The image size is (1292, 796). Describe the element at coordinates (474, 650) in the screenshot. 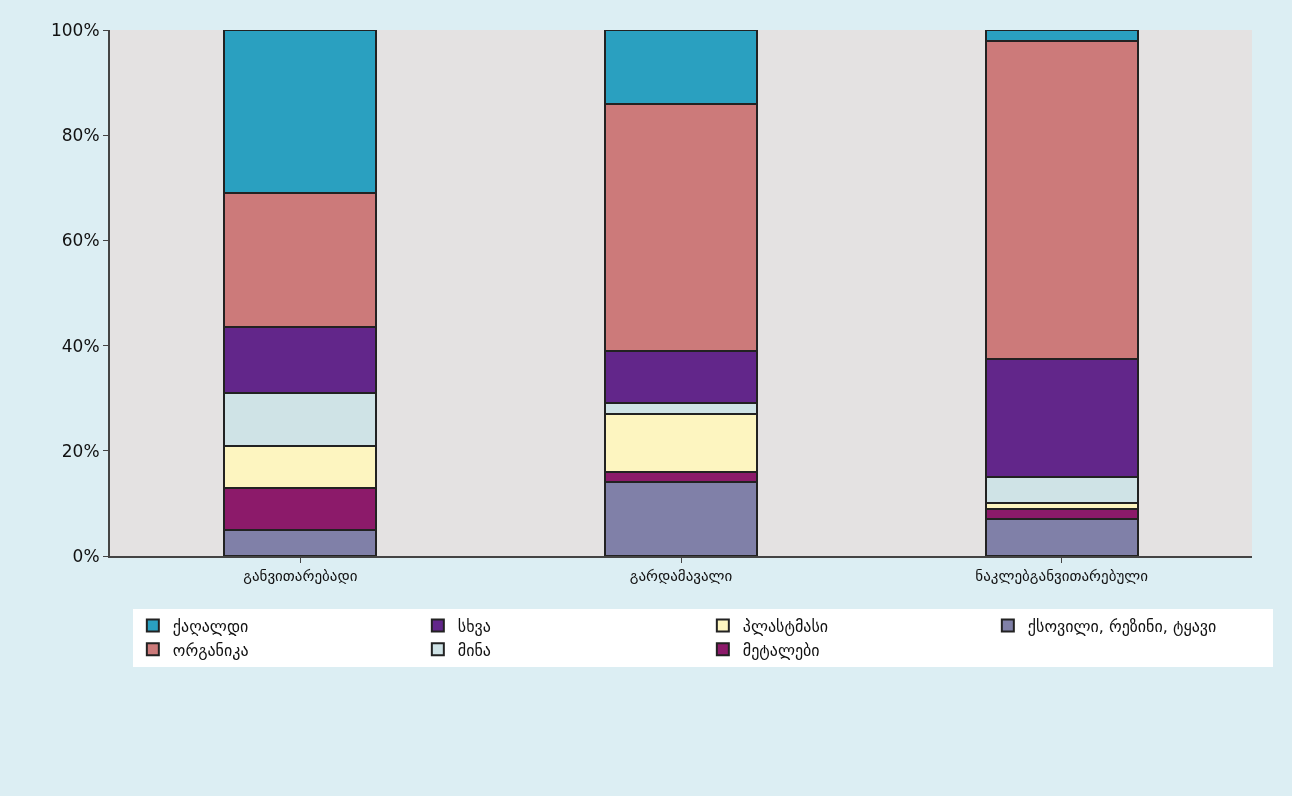

I see `legend-label: მინა` at that location.